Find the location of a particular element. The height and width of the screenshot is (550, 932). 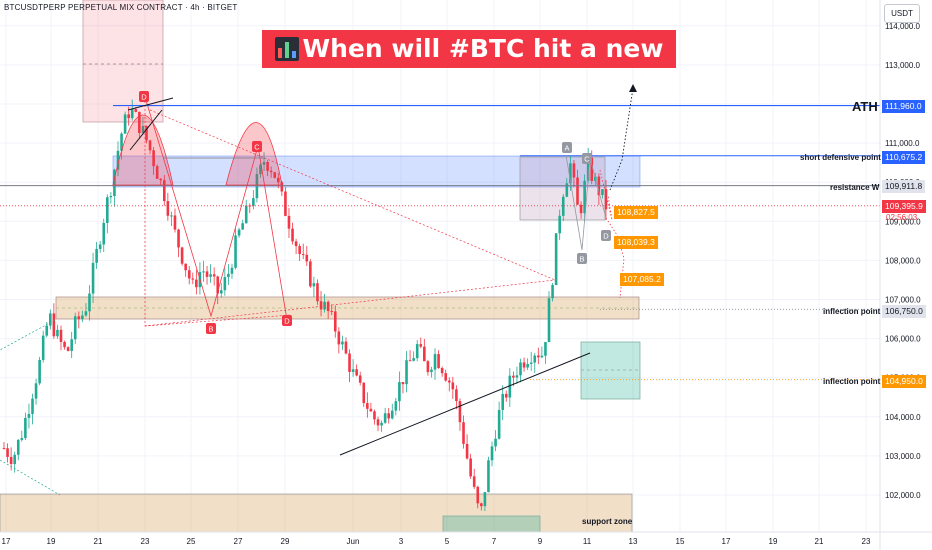

bullish-arrow-head is located at coordinates (633, 88).